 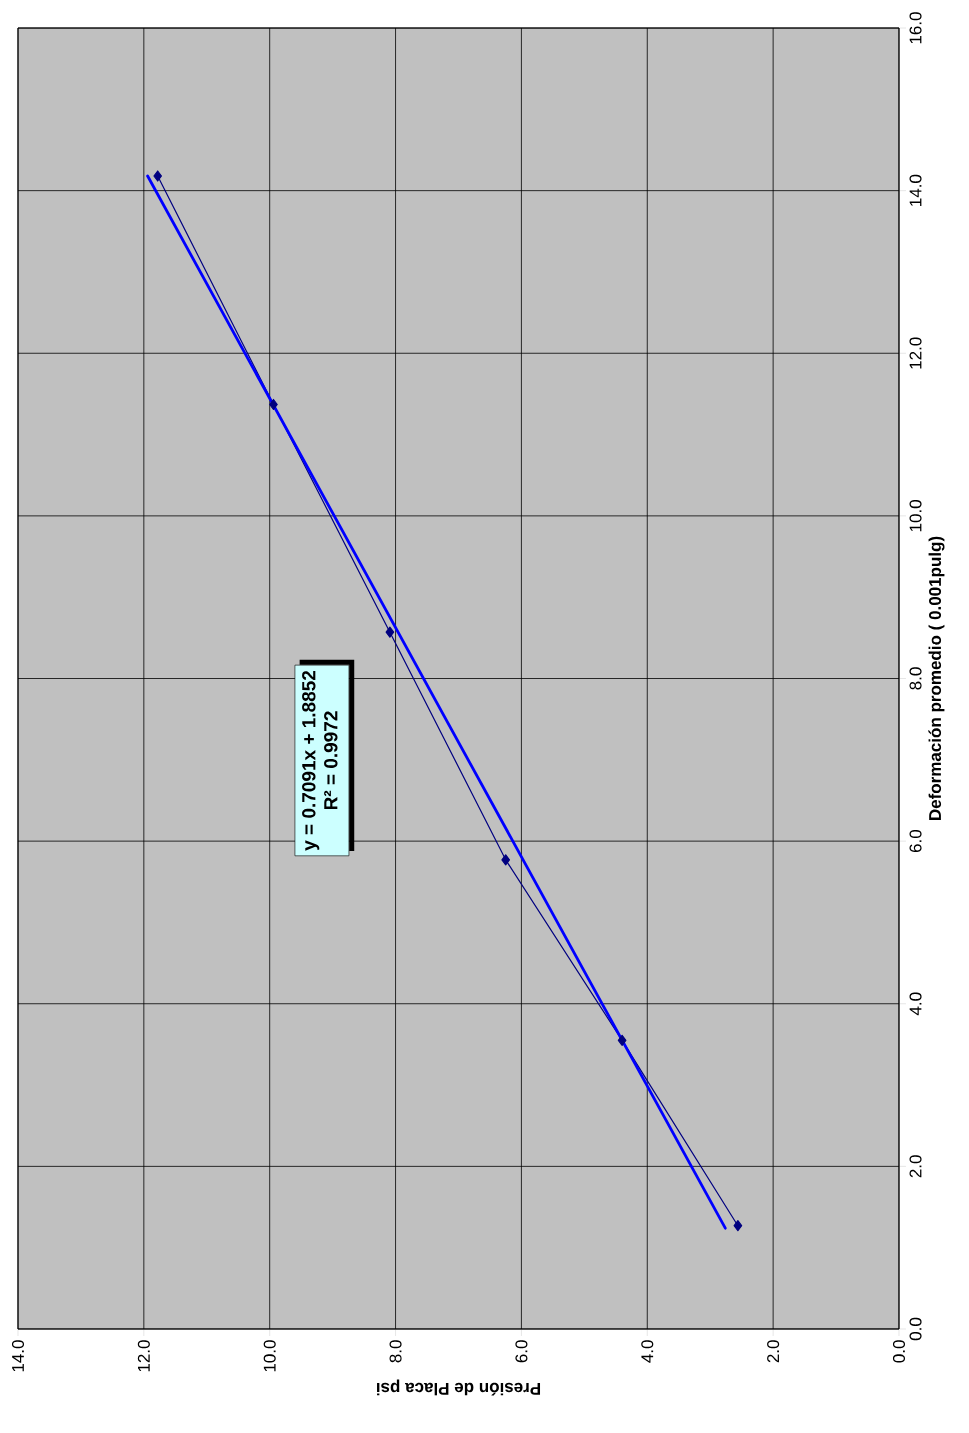 What do you see at coordinates (936, 678) in the screenshot?
I see `y-axis-title: Deformación promedio ( 0.001pulg)` at bounding box center [936, 678].